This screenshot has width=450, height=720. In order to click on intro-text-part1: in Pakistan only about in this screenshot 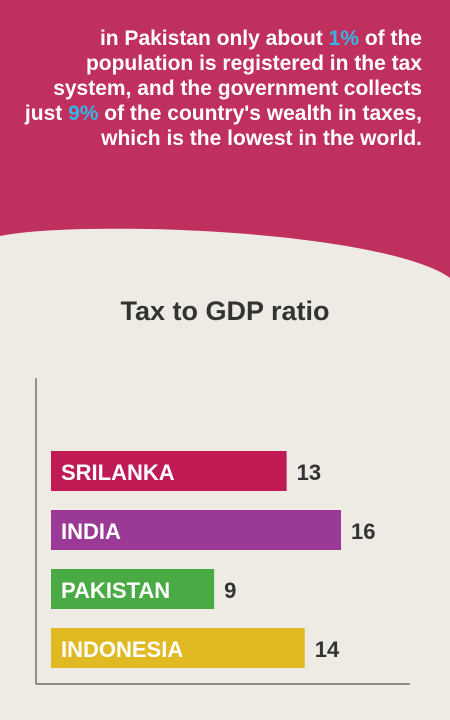, I will do `click(214, 38)`.